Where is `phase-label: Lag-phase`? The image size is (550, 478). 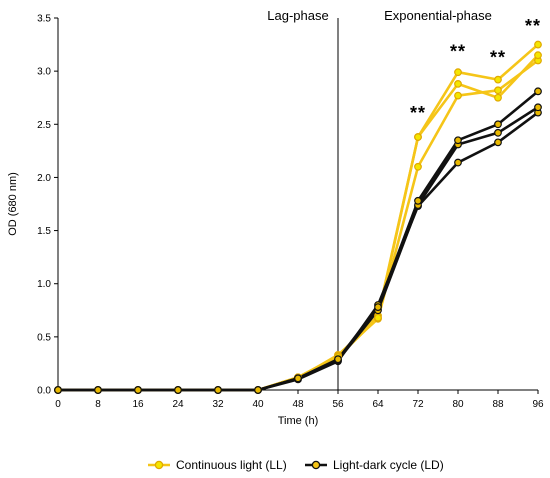 phase-label: Lag-phase is located at coordinates (297, 15).